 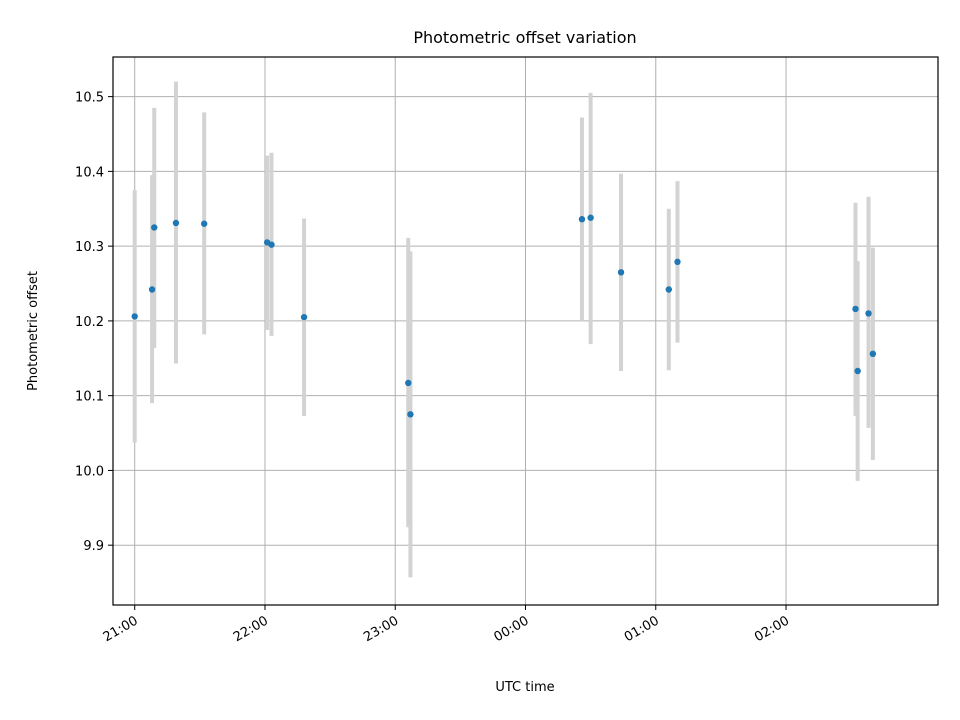 What do you see at coordinates (93, 546) in the screenshot?
I see `y-tick-label: 9.9` at bounding box center [93, 546].